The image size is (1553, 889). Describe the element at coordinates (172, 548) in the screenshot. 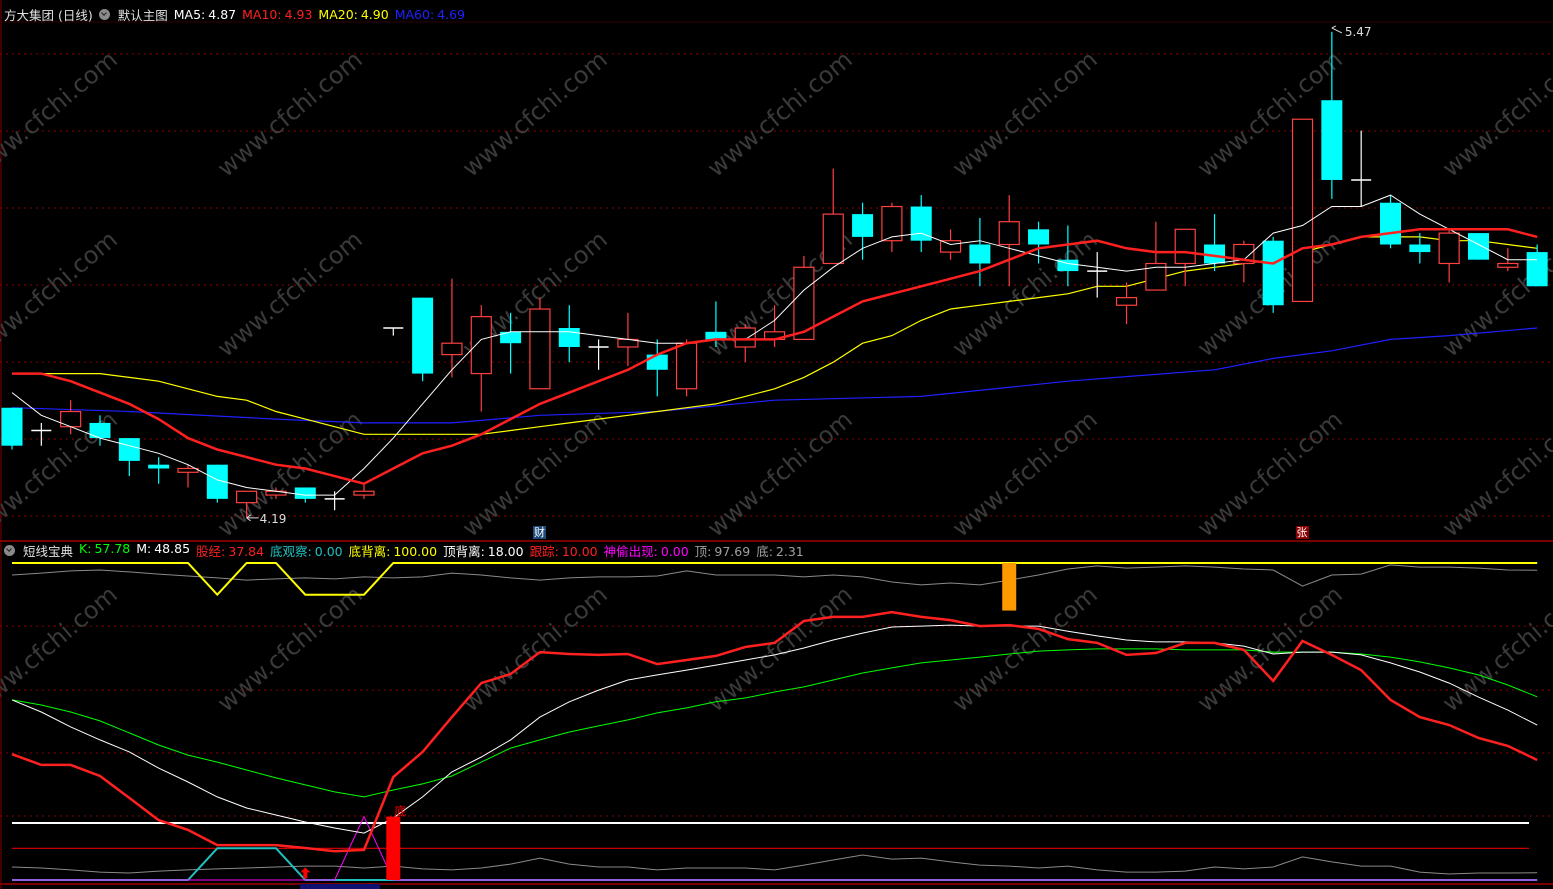

I see `indicator-value: 48.85` at that location.